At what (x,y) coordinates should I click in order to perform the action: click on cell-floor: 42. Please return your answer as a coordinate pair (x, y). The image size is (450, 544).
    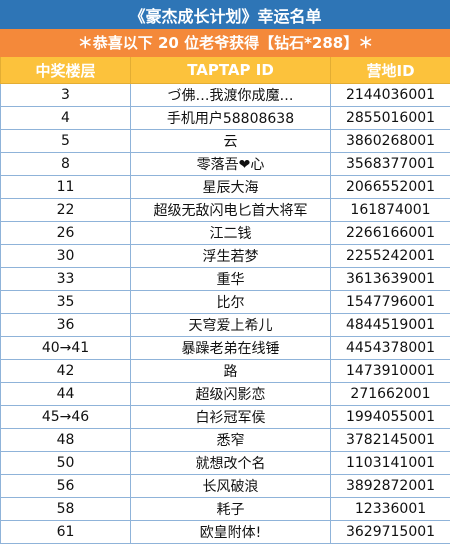
    Looking at the image, I should click on (66, 371).